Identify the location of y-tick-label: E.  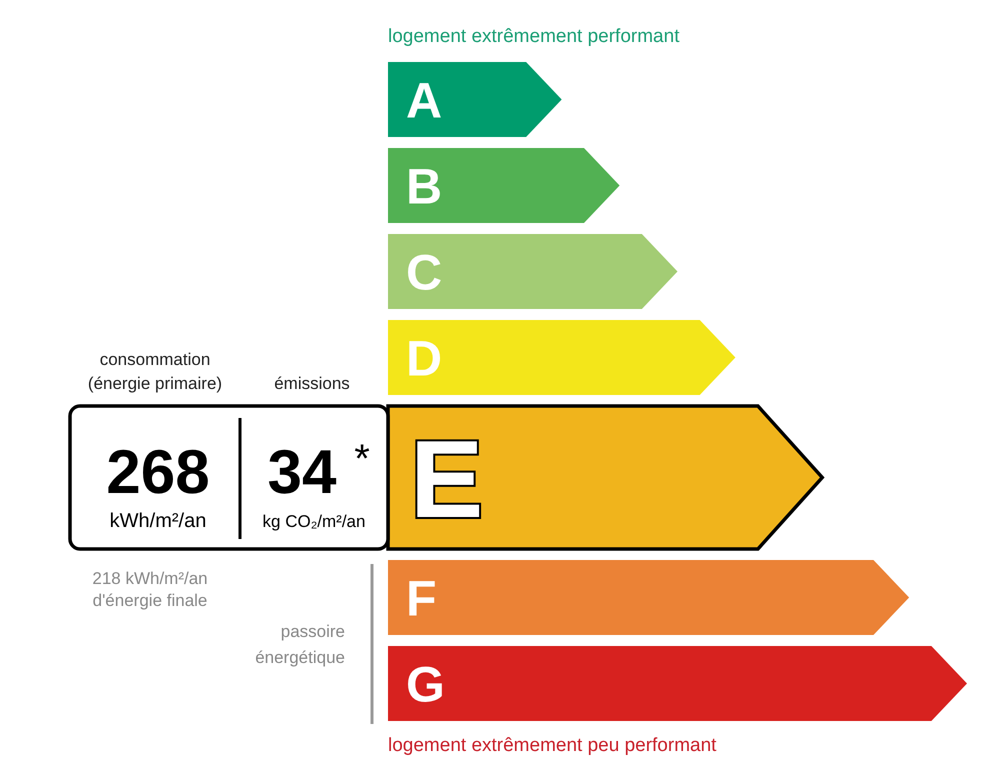
(447, 480).